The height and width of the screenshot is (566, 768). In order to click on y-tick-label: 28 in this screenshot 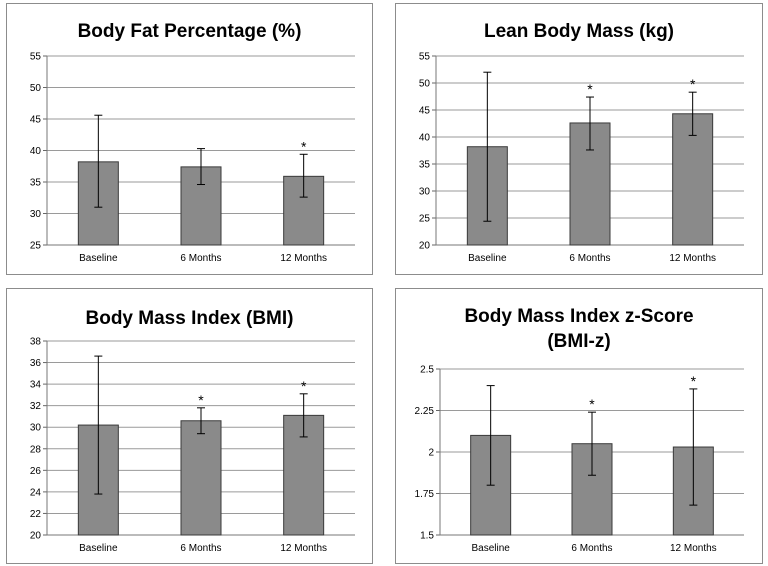, I will do `click(36, 449)`.